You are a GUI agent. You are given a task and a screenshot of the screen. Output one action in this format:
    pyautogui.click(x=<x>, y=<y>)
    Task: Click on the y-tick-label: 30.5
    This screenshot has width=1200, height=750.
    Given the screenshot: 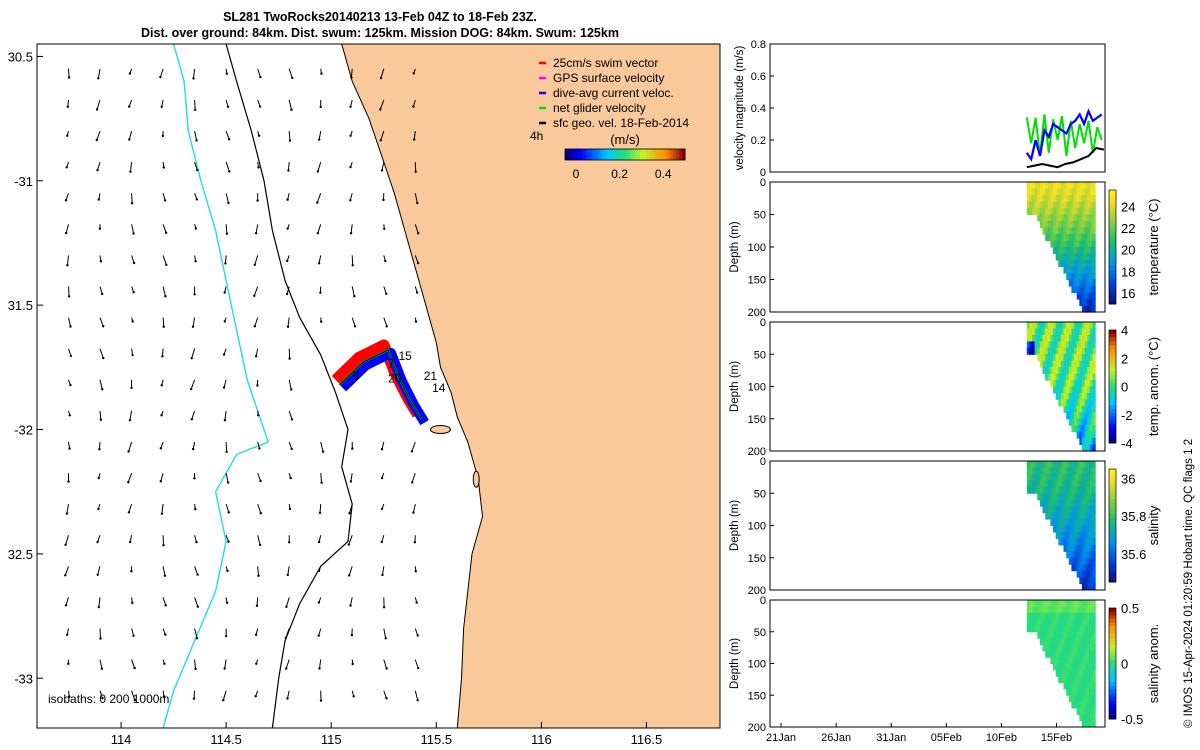 What is the action you would take?
    pyautogui.click(x=20, y=56)
    